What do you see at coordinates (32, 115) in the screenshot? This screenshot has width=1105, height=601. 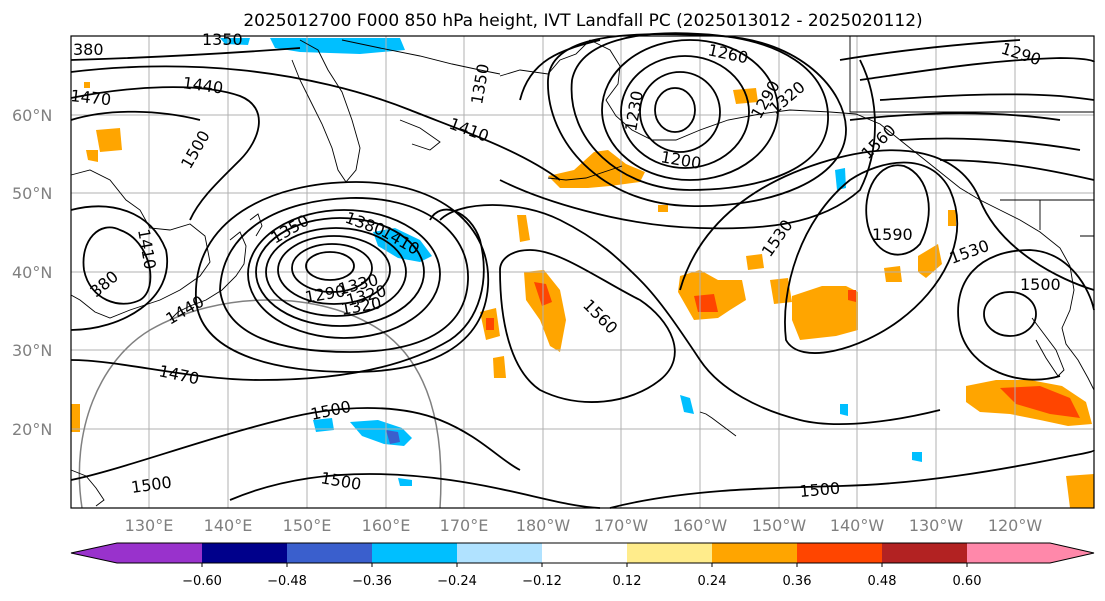 I see `lat-label: 60°N` at bounding box center [32, 115].